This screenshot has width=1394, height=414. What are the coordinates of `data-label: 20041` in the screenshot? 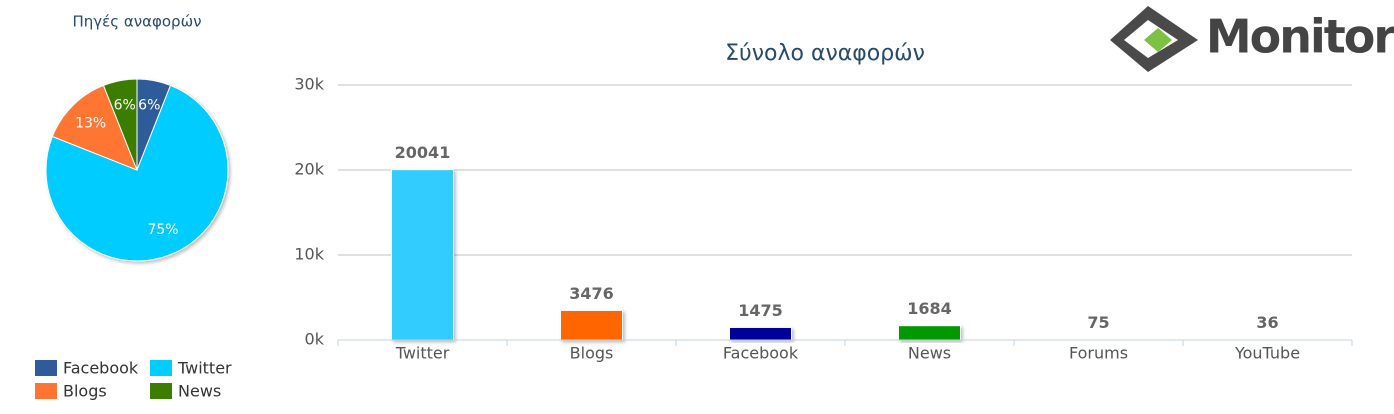 It's located at (423, 152).